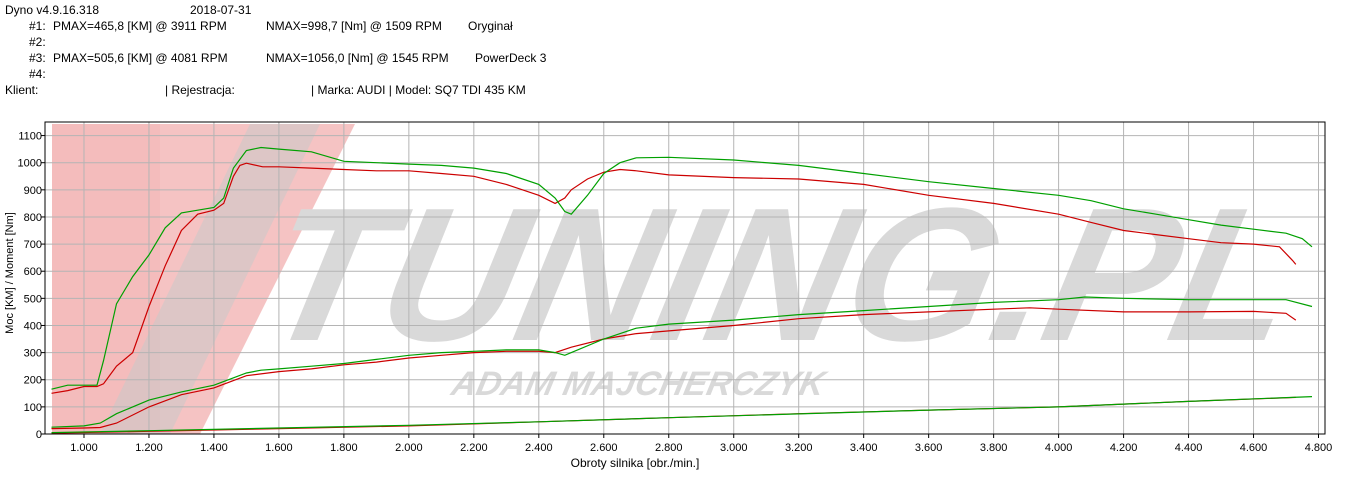 This screenshot has width=1350, height=480. What do you see at coordinates (140, 26) in the screenshot?
I see `run-1-pmax: PMAX=465,8 [KM] @ 3911 RPM` at bounding box center [140, 26].